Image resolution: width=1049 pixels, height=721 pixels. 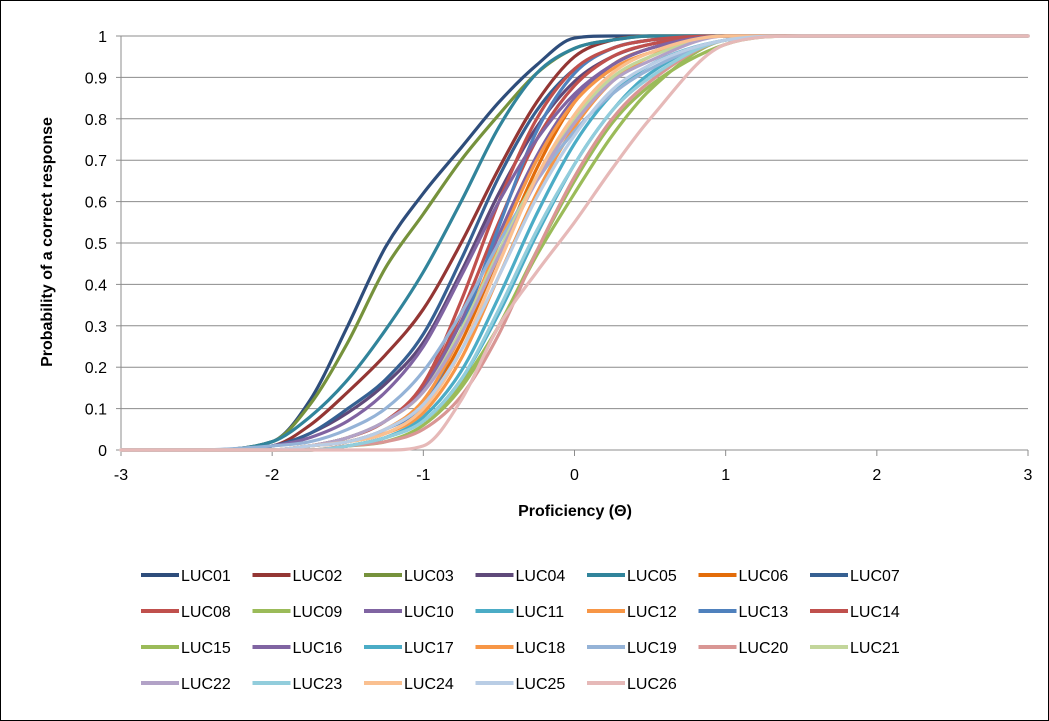 I want to click on legend-item-luc10: LUC10, so click(x=409, y=612).